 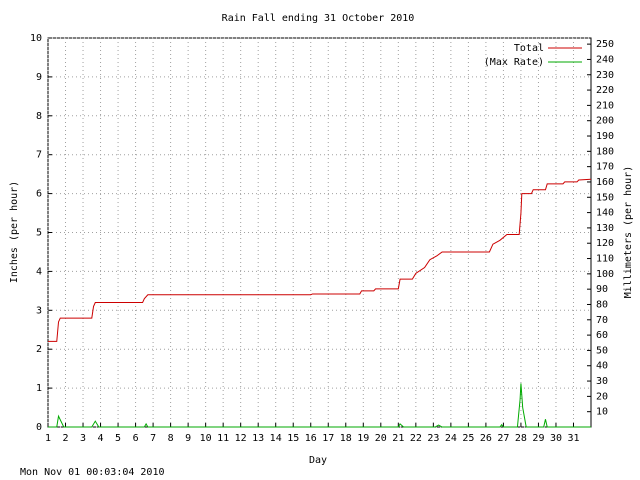 I want to click on x-tick-label: 15, so click(x=293, y=438).